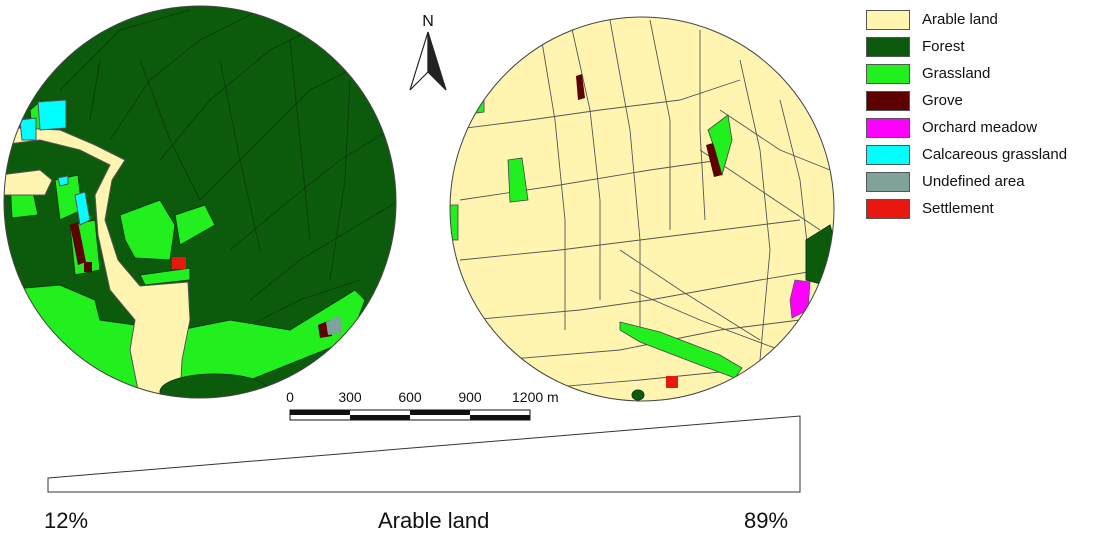  I want to click on scale-tick-label: 600, so click(410, 397).